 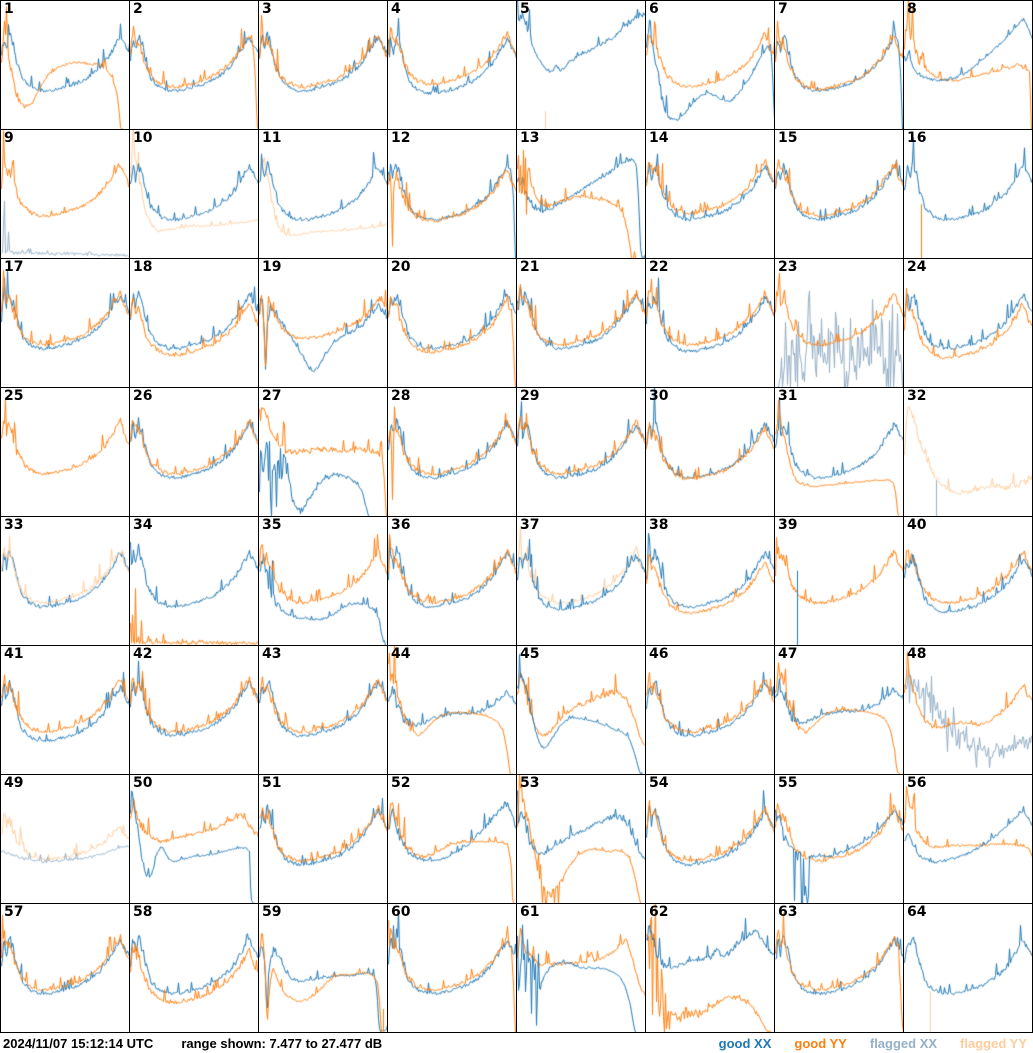 I want to click on panel-number: 7, so click(x=783, y=9).